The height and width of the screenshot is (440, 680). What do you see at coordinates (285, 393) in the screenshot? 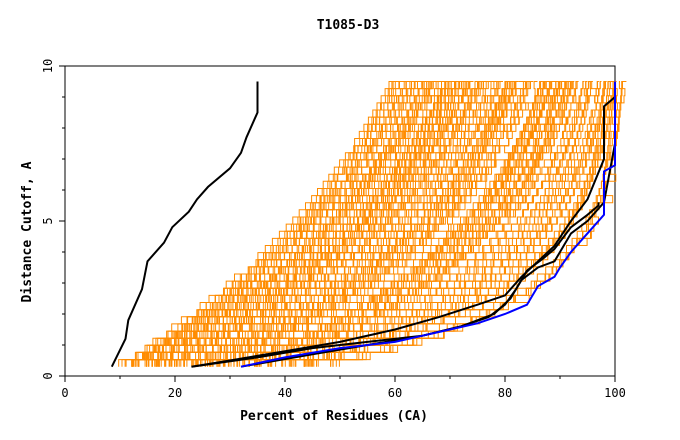
I see `x-tick-label: 40` at bounding box center [285, 393].